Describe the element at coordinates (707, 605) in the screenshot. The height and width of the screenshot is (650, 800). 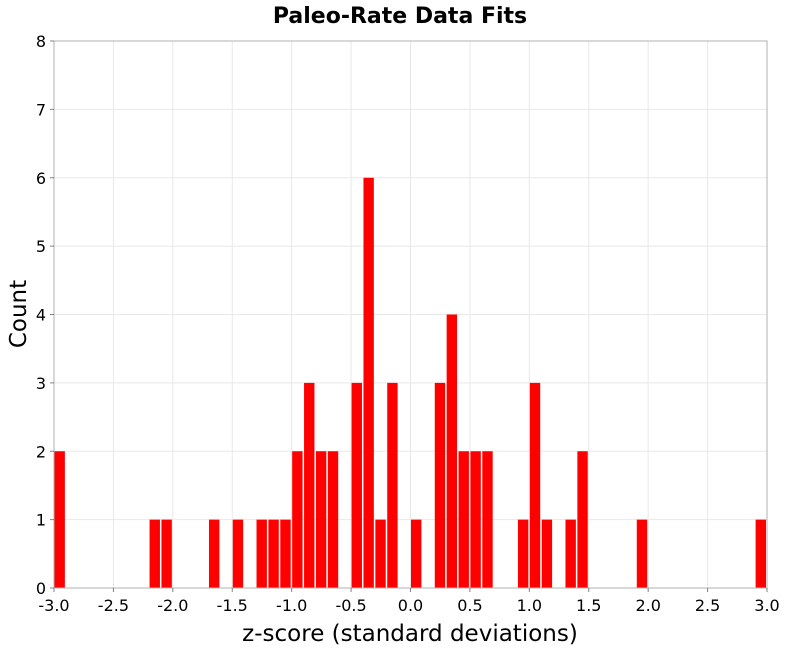
I see `x-tick-label: 2.5` at that location.